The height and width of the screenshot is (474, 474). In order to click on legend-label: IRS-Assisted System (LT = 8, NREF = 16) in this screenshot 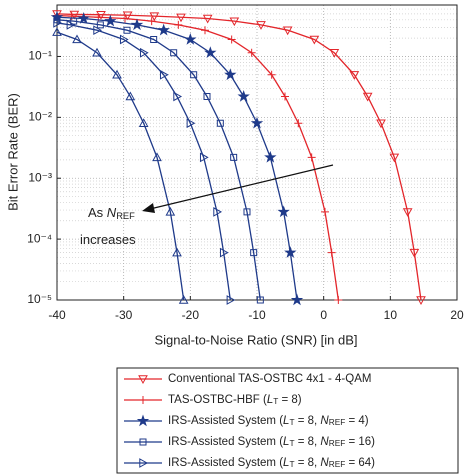, I will do `click(271, 442)`.